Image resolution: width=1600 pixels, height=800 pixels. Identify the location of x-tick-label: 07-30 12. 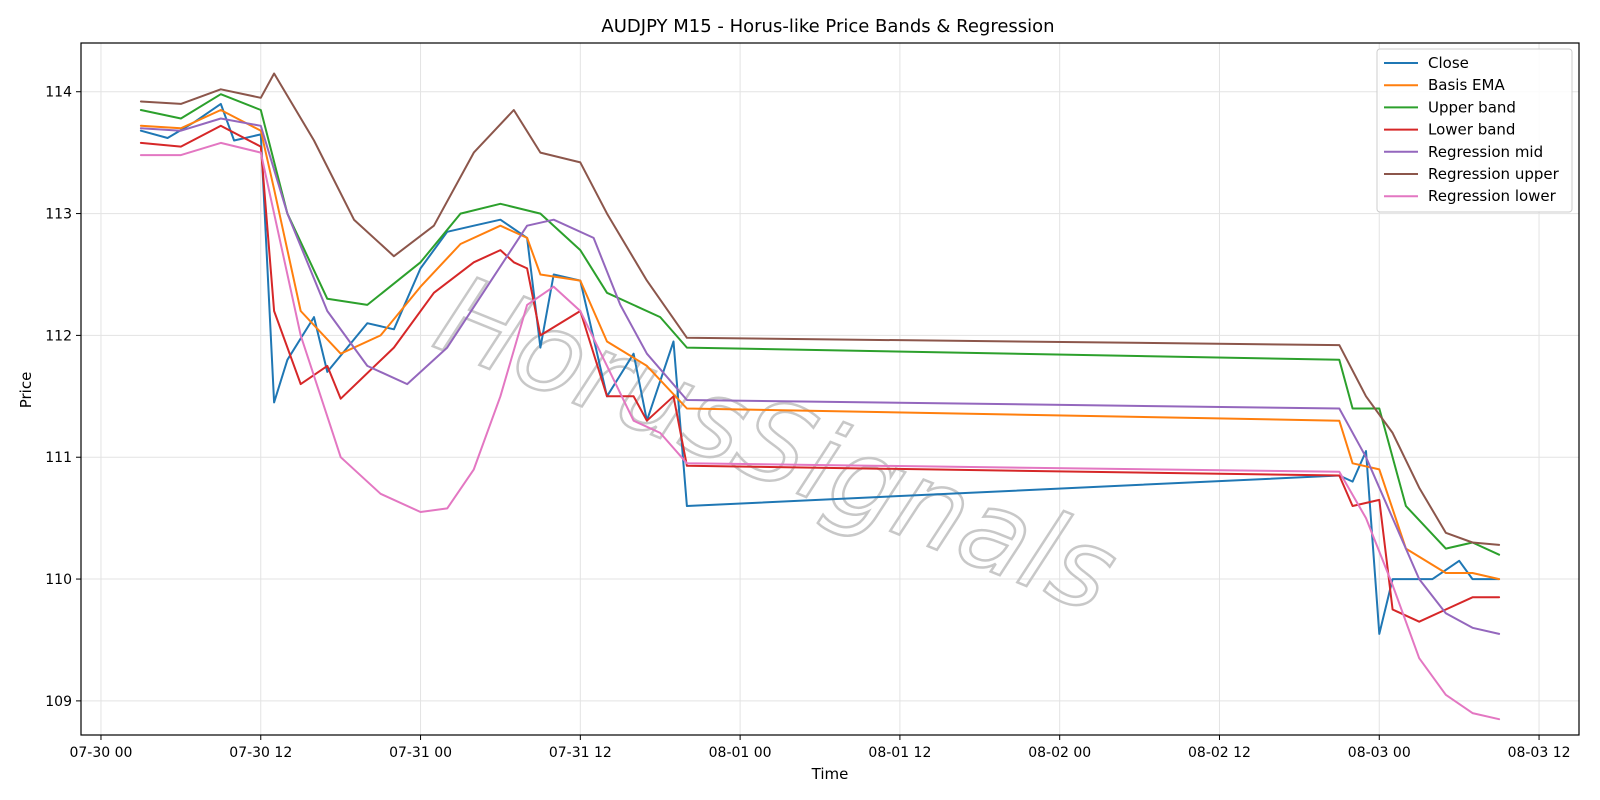
(260, 753).